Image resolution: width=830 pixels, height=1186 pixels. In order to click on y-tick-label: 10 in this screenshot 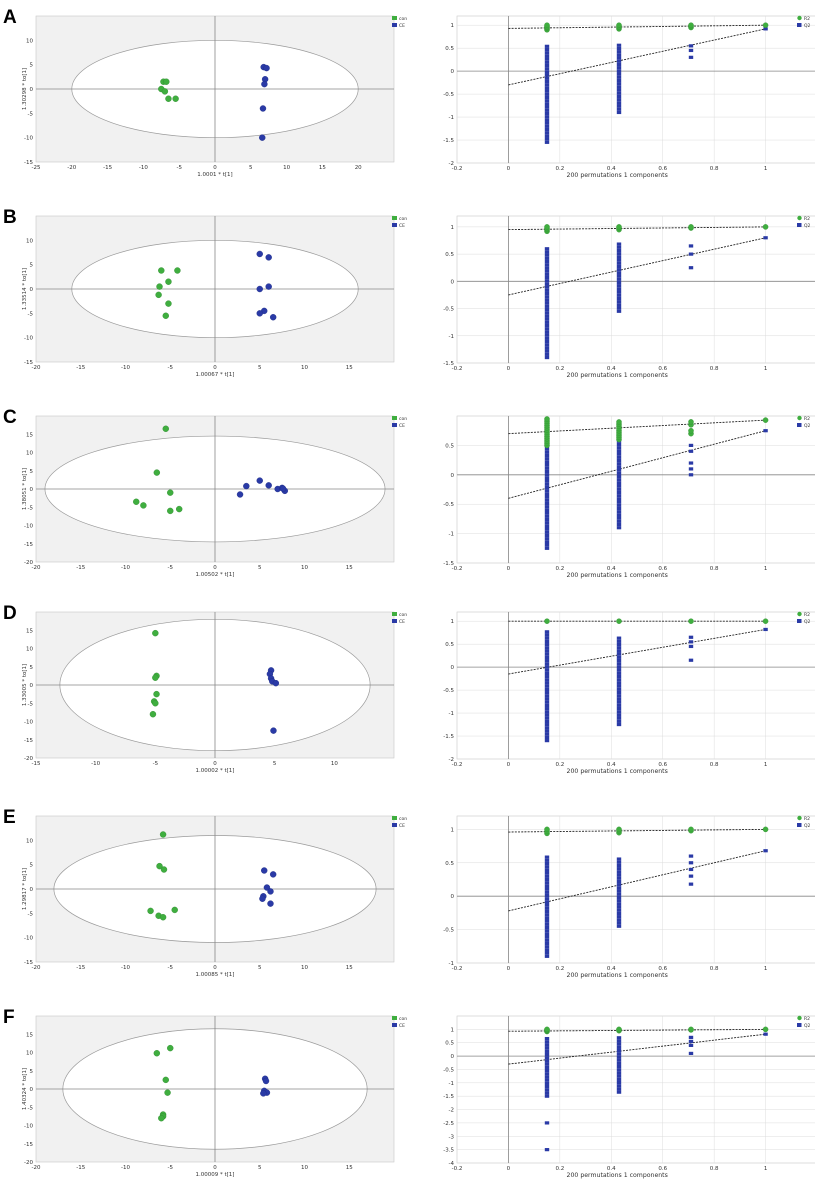, I will do `click(29, 241)`.